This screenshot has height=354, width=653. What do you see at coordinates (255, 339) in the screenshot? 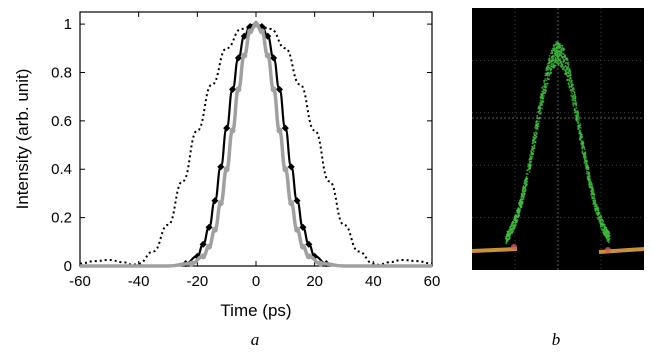
I see `panel-label-a: a` at bounding box center [255, 339].